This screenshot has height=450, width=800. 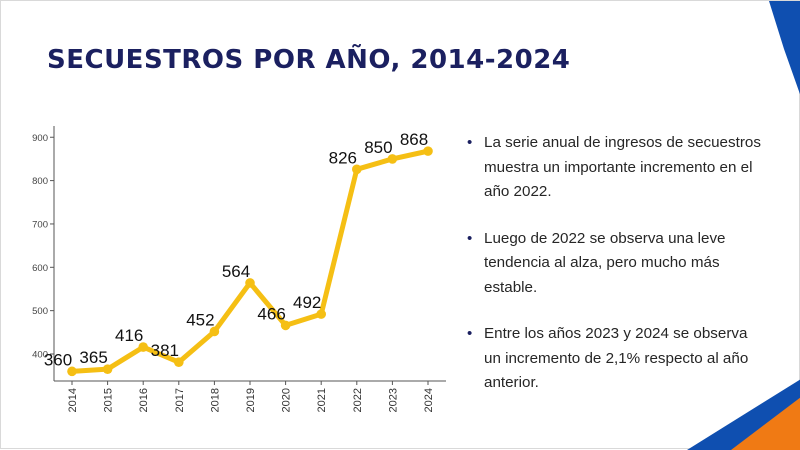 What do you see at coordinates (144, 400) in the screenshot?
I see `x-tick-label: 2016` at bounding box center [144, 400].